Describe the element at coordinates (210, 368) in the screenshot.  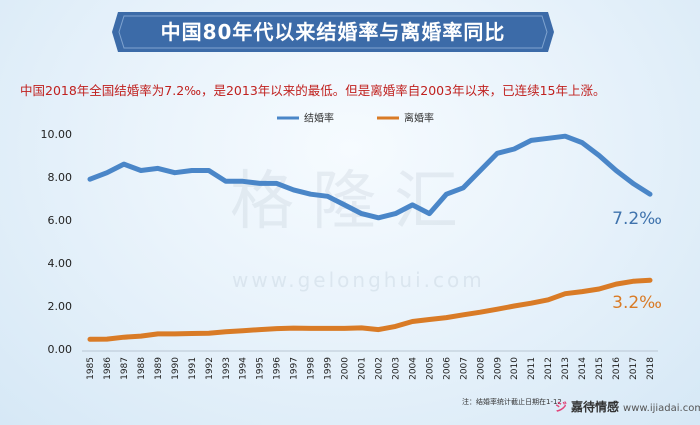
I see `x-tick-label: 1992` at that location.